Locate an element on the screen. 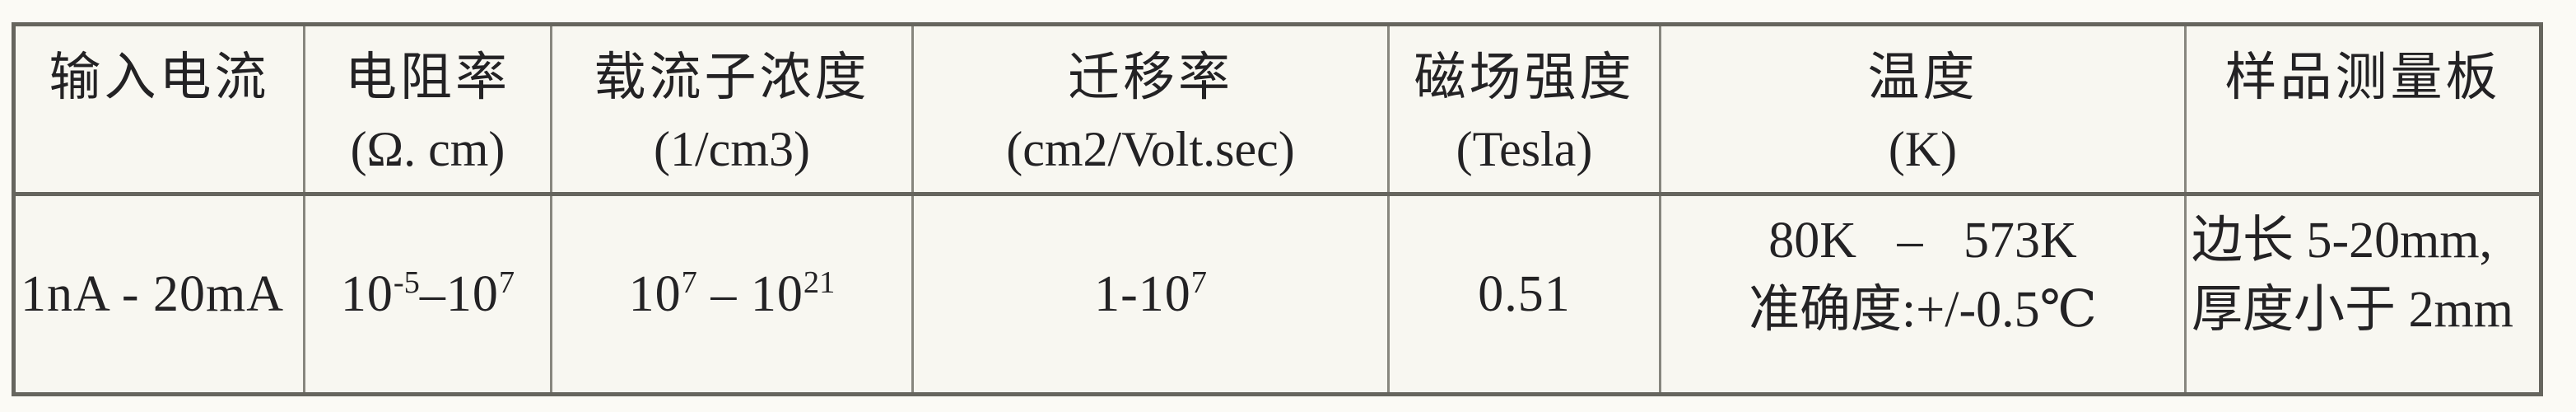 The height and width of the screenshot is (412, 2576). resistivity-value: 10-5–107 is located at coordinates (428, 293).